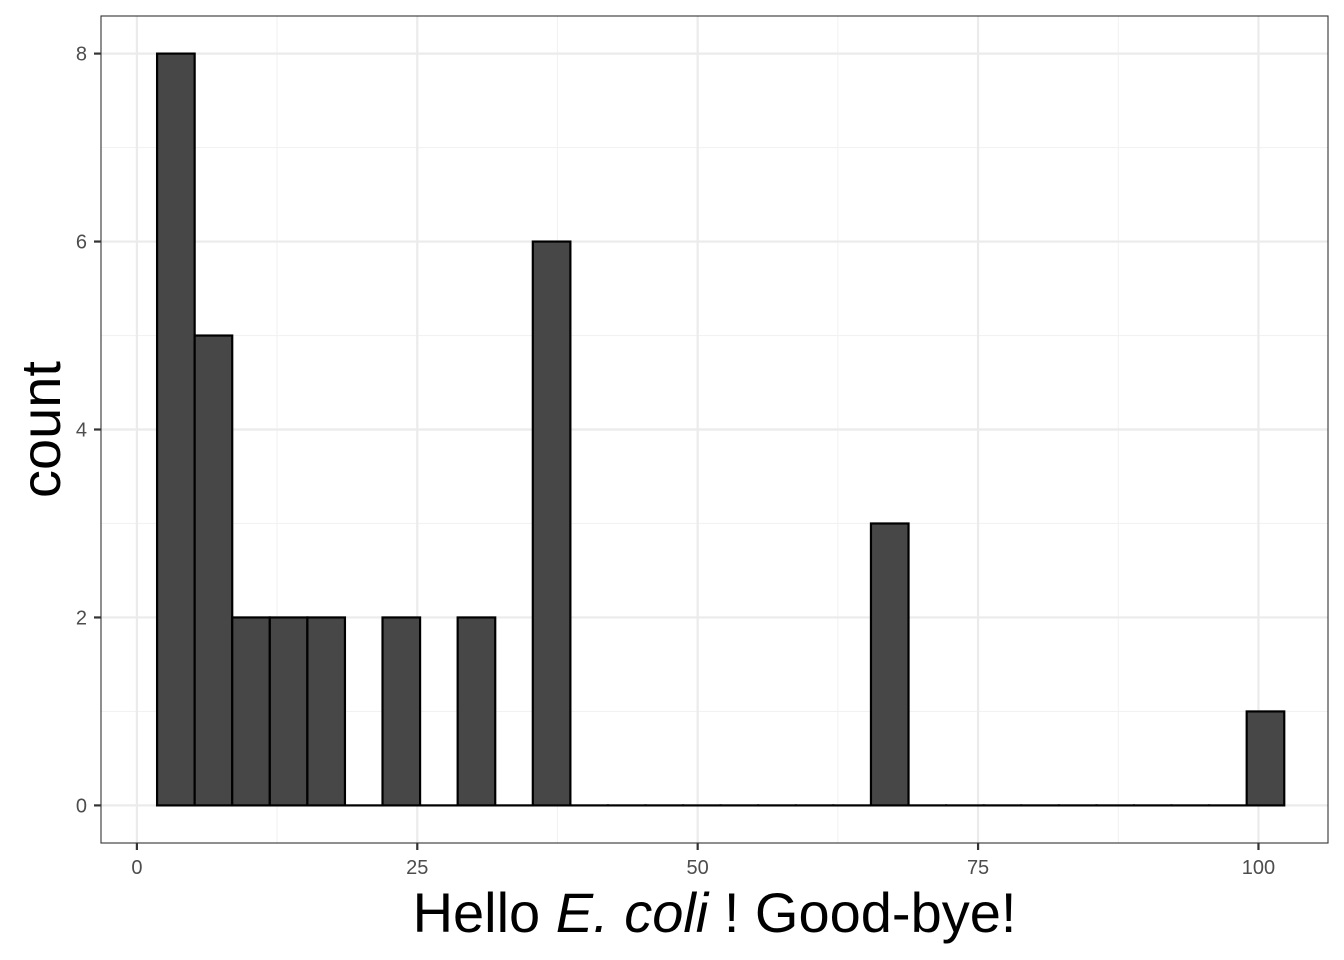  What do you see at coordinates (136, 868) in the screenshot?
I see `x-tick-label: 0` at bounding box center [136, 868].